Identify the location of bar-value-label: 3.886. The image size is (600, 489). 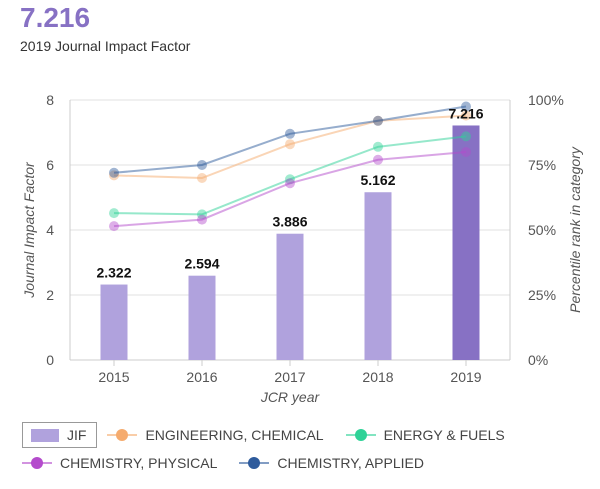
(289, 222).